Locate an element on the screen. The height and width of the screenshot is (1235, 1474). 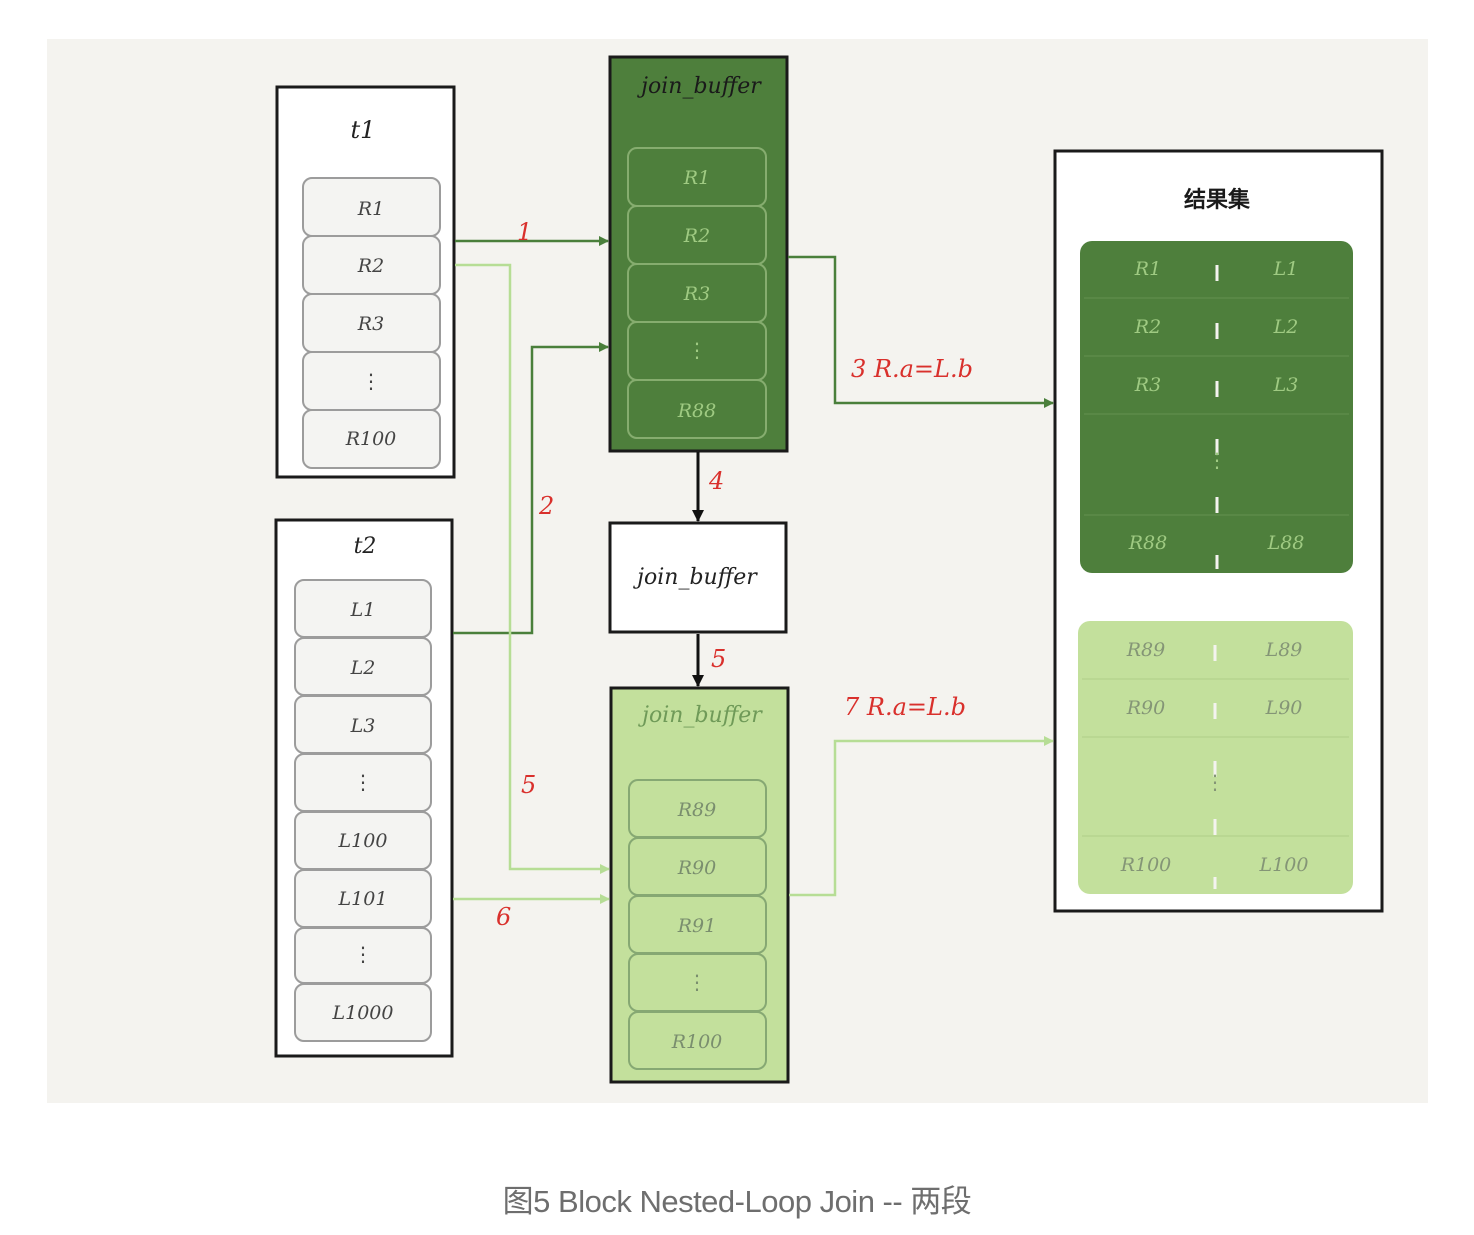
svg-text: L1 is located at coordinates (363, 610).